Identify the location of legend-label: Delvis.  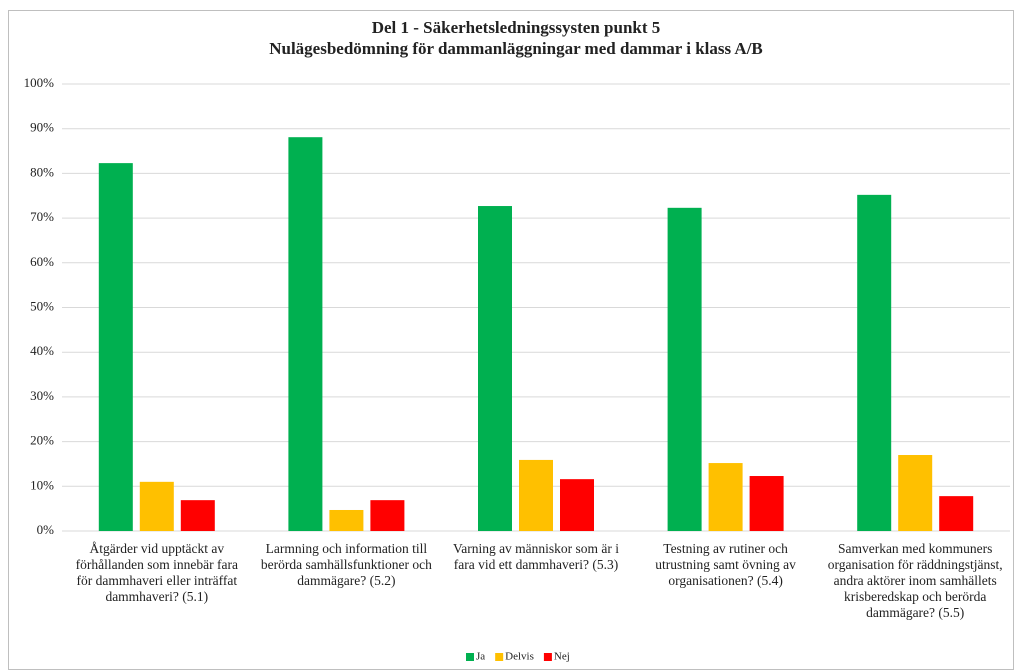
(519, 657).